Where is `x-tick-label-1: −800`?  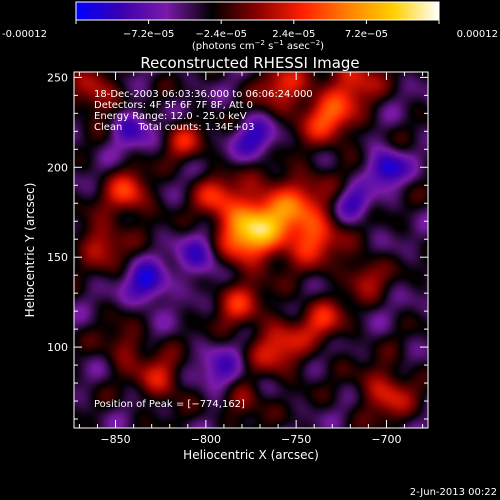 x-tick-label-1: −800 is located at coordinates (206, 439).